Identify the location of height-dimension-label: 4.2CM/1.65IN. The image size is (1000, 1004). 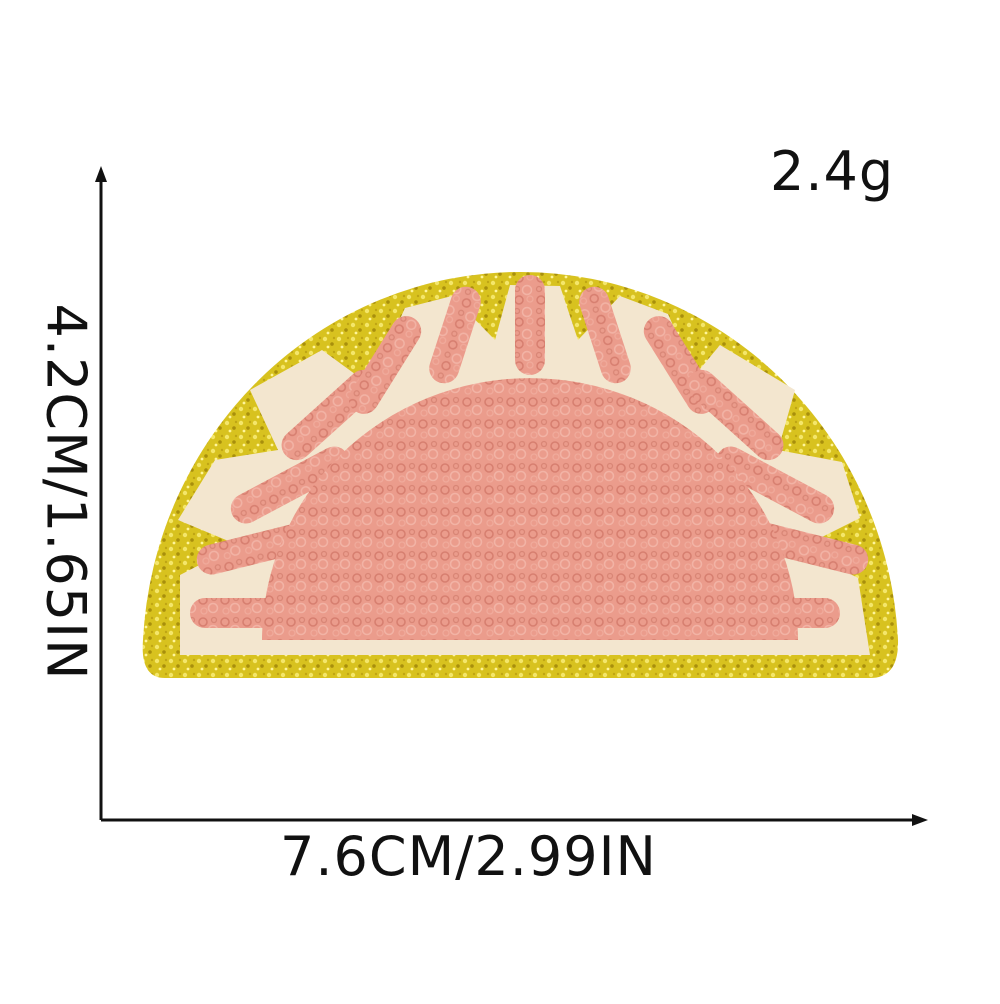
(66, 492).